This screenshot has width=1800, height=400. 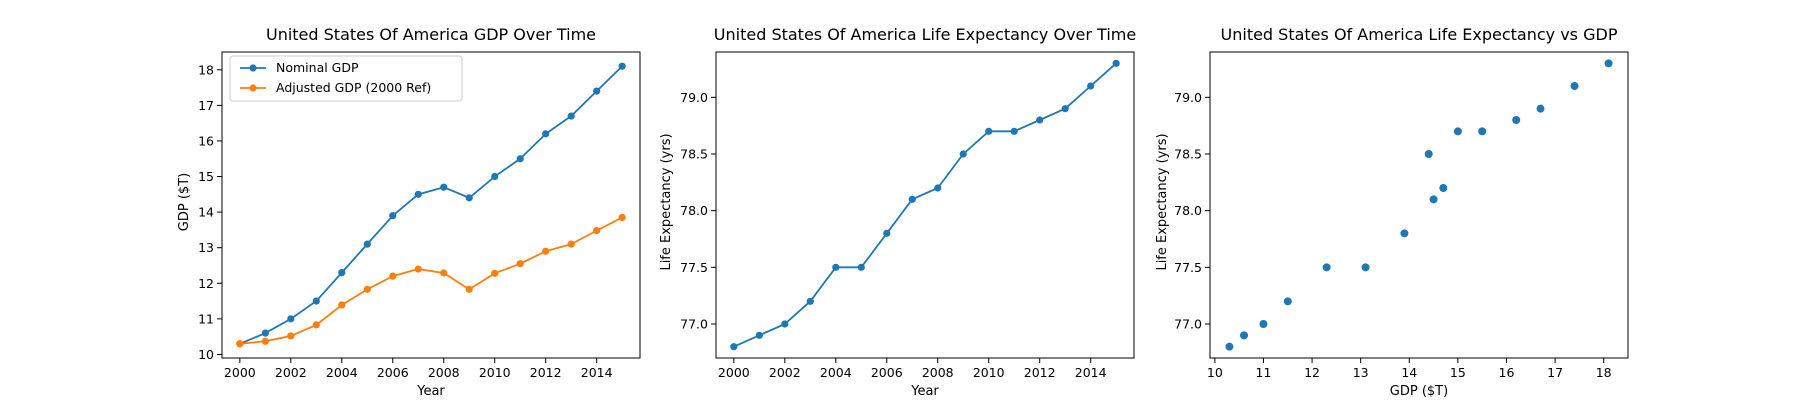 I want to click on x-tick-label: 11, so click(x=1264, y=372).